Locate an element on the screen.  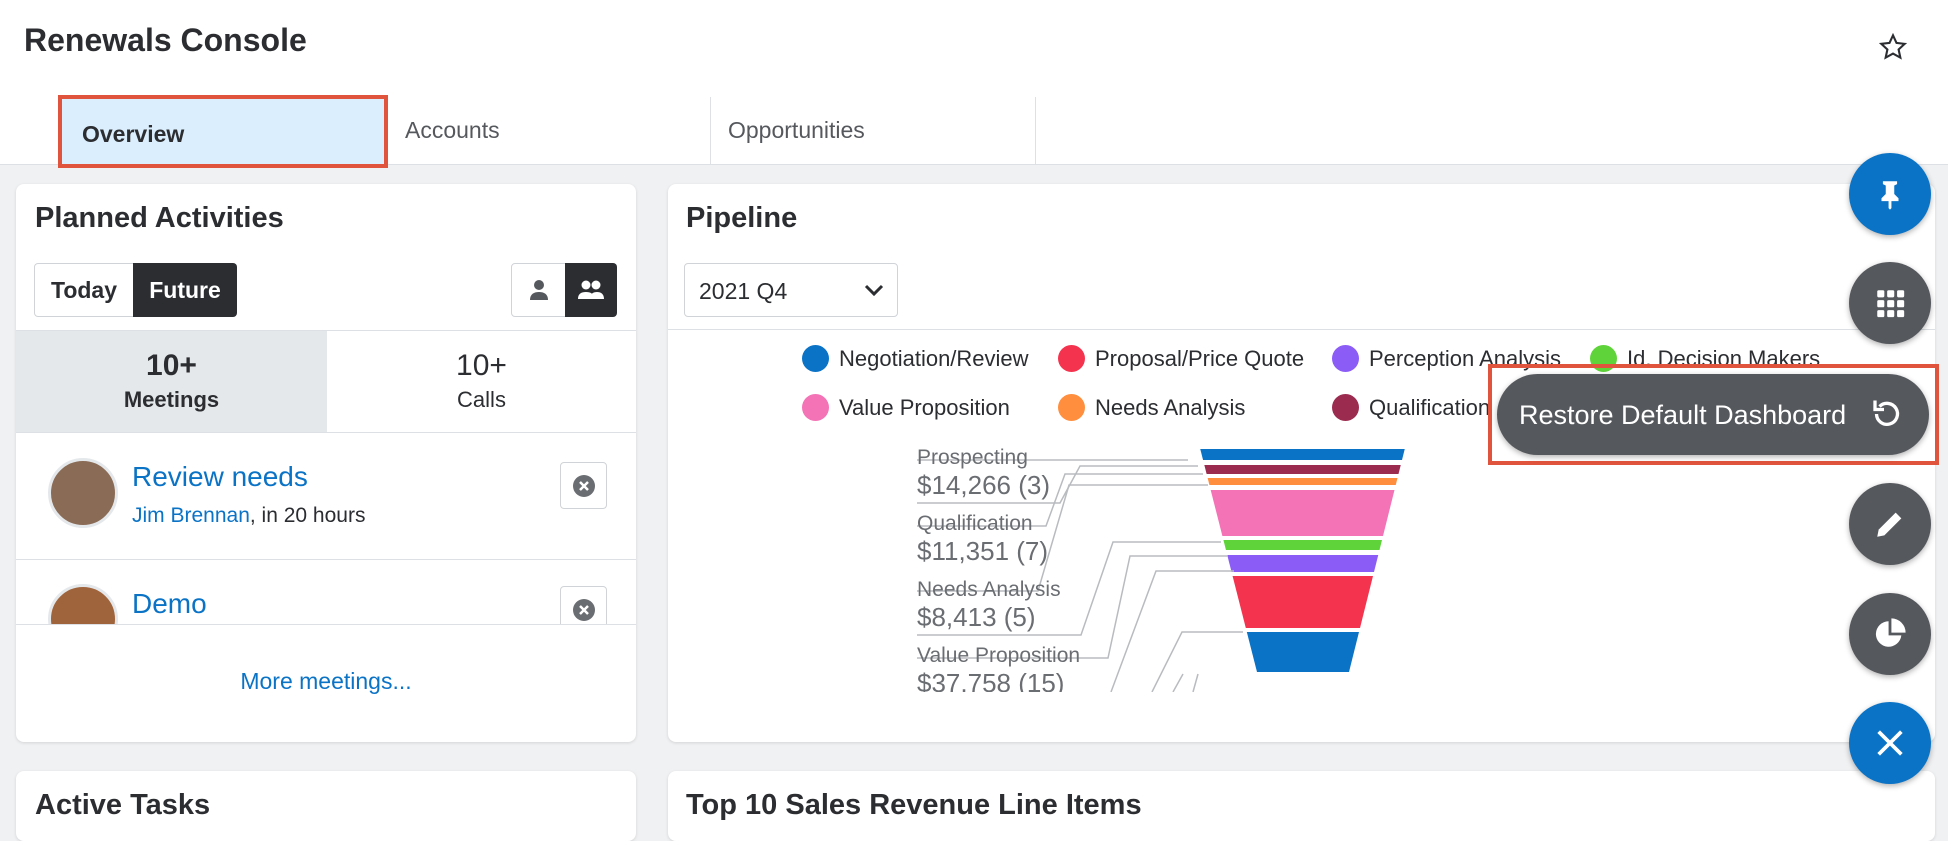
card-title: Active Tasks is located at coordinates (123, 805).